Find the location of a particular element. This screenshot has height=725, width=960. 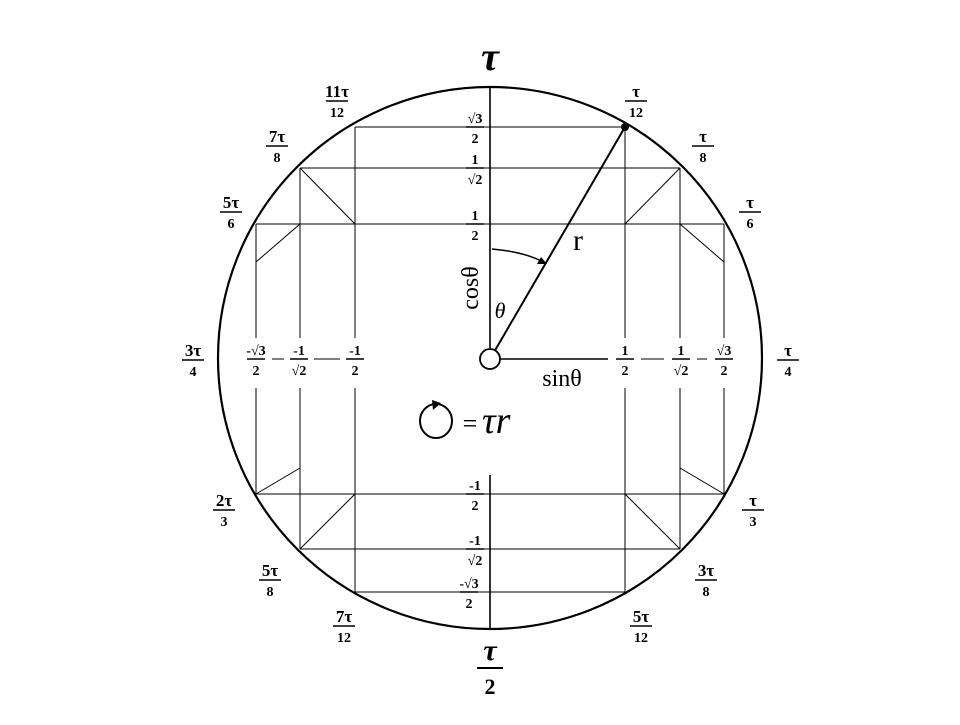

formula-rhs: τr is located at coordinates (496, 421).